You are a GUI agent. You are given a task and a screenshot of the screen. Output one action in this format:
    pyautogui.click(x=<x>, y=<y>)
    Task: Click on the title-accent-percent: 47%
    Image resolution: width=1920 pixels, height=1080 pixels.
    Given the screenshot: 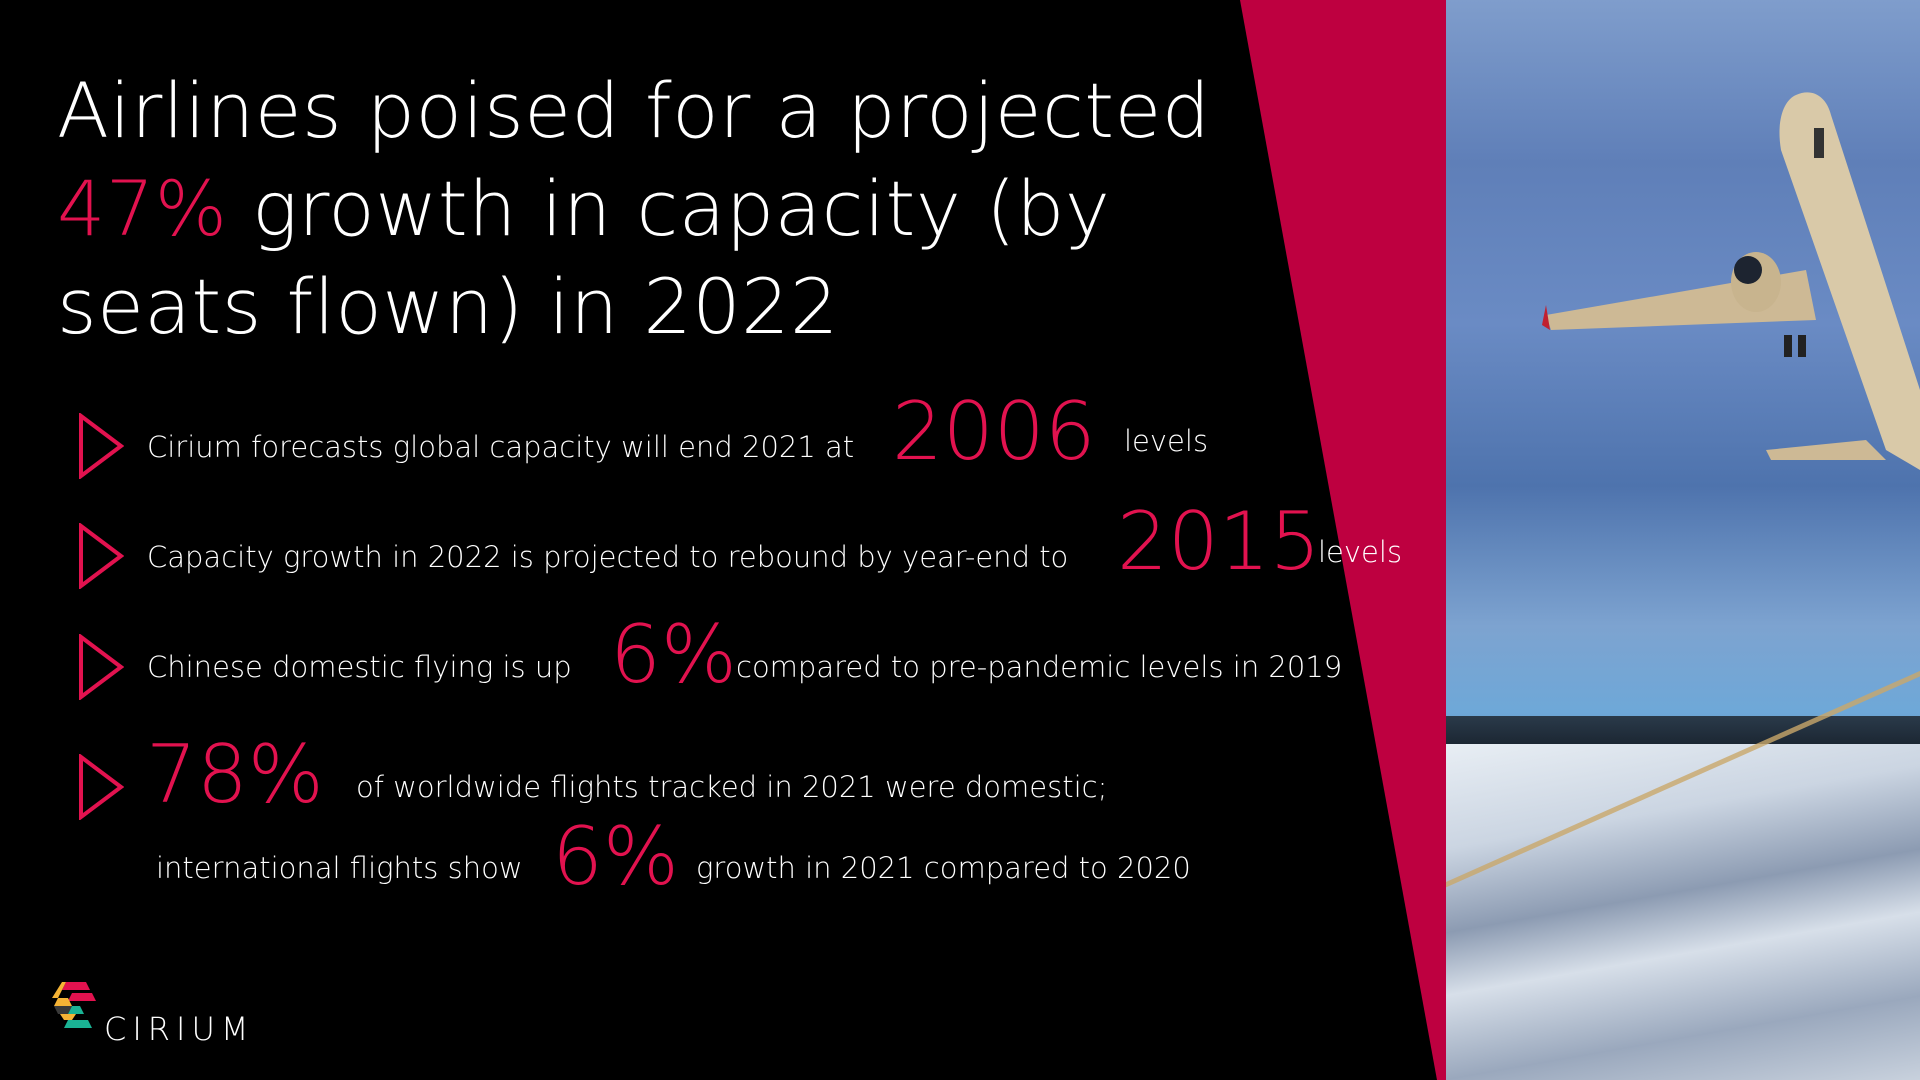 What is the action you would take?
    pyautogui.click(x=142, y=208)
    